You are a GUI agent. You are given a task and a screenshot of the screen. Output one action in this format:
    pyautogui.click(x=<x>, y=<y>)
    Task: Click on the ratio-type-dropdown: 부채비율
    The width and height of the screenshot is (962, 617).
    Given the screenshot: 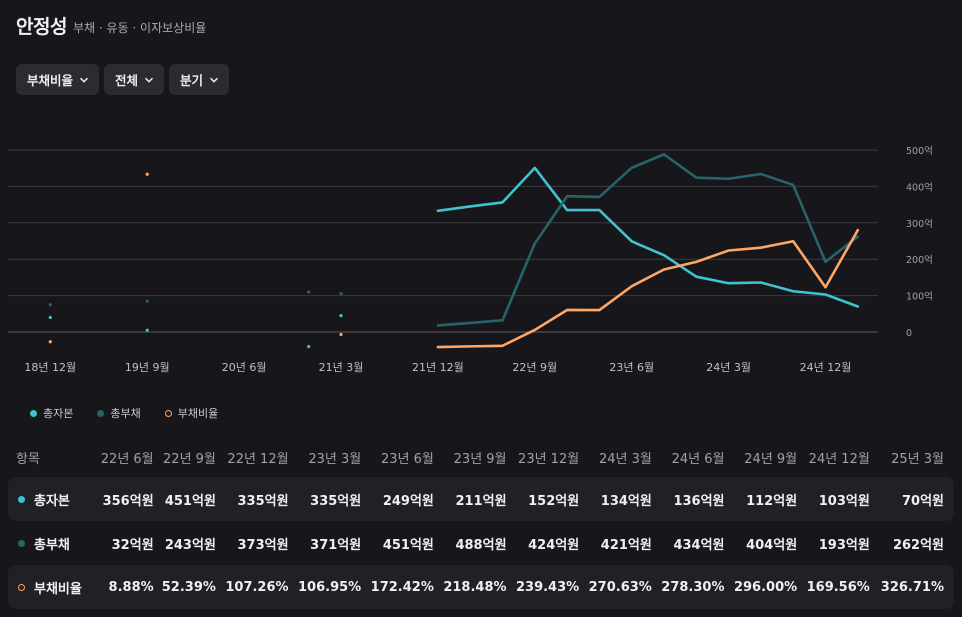 What is the action you would take?
    pyautogui.click(x=58, y=79)
    